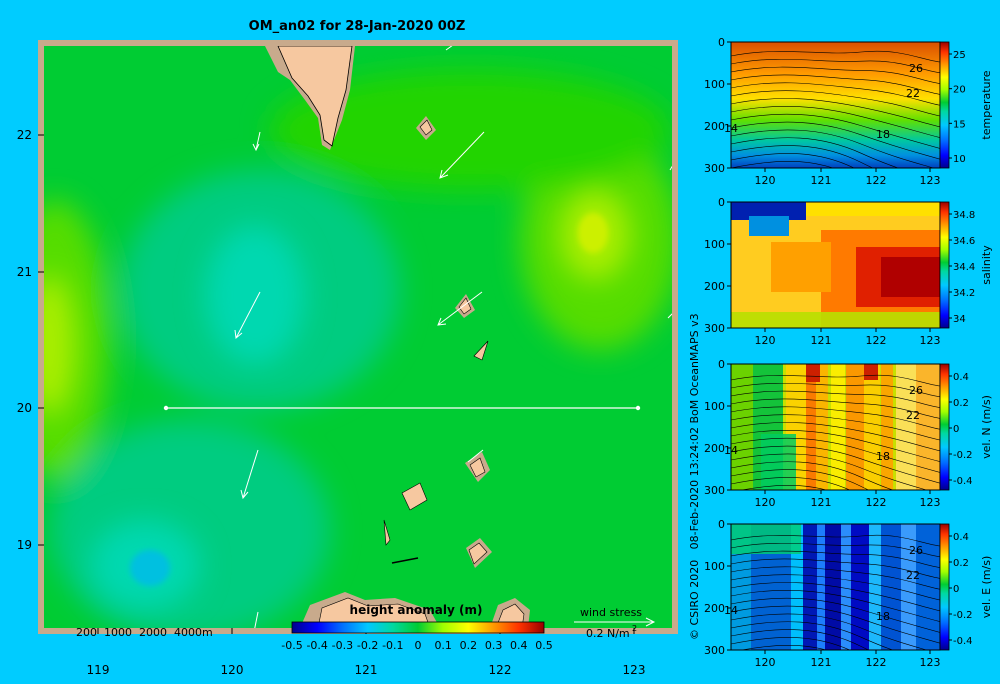  I want to click on map-x-axis: 119 120 121 122 123, so click(366, 652).